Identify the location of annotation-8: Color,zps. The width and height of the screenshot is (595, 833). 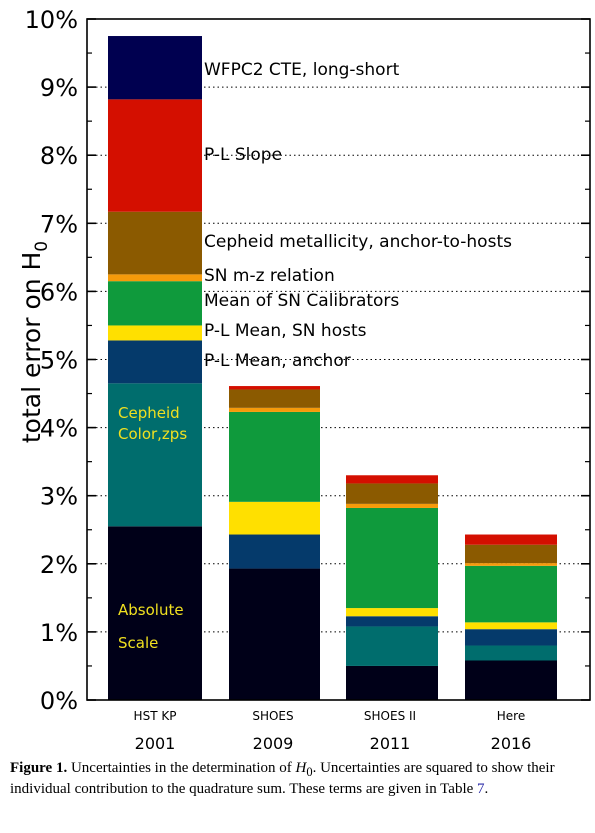
(152, 434).